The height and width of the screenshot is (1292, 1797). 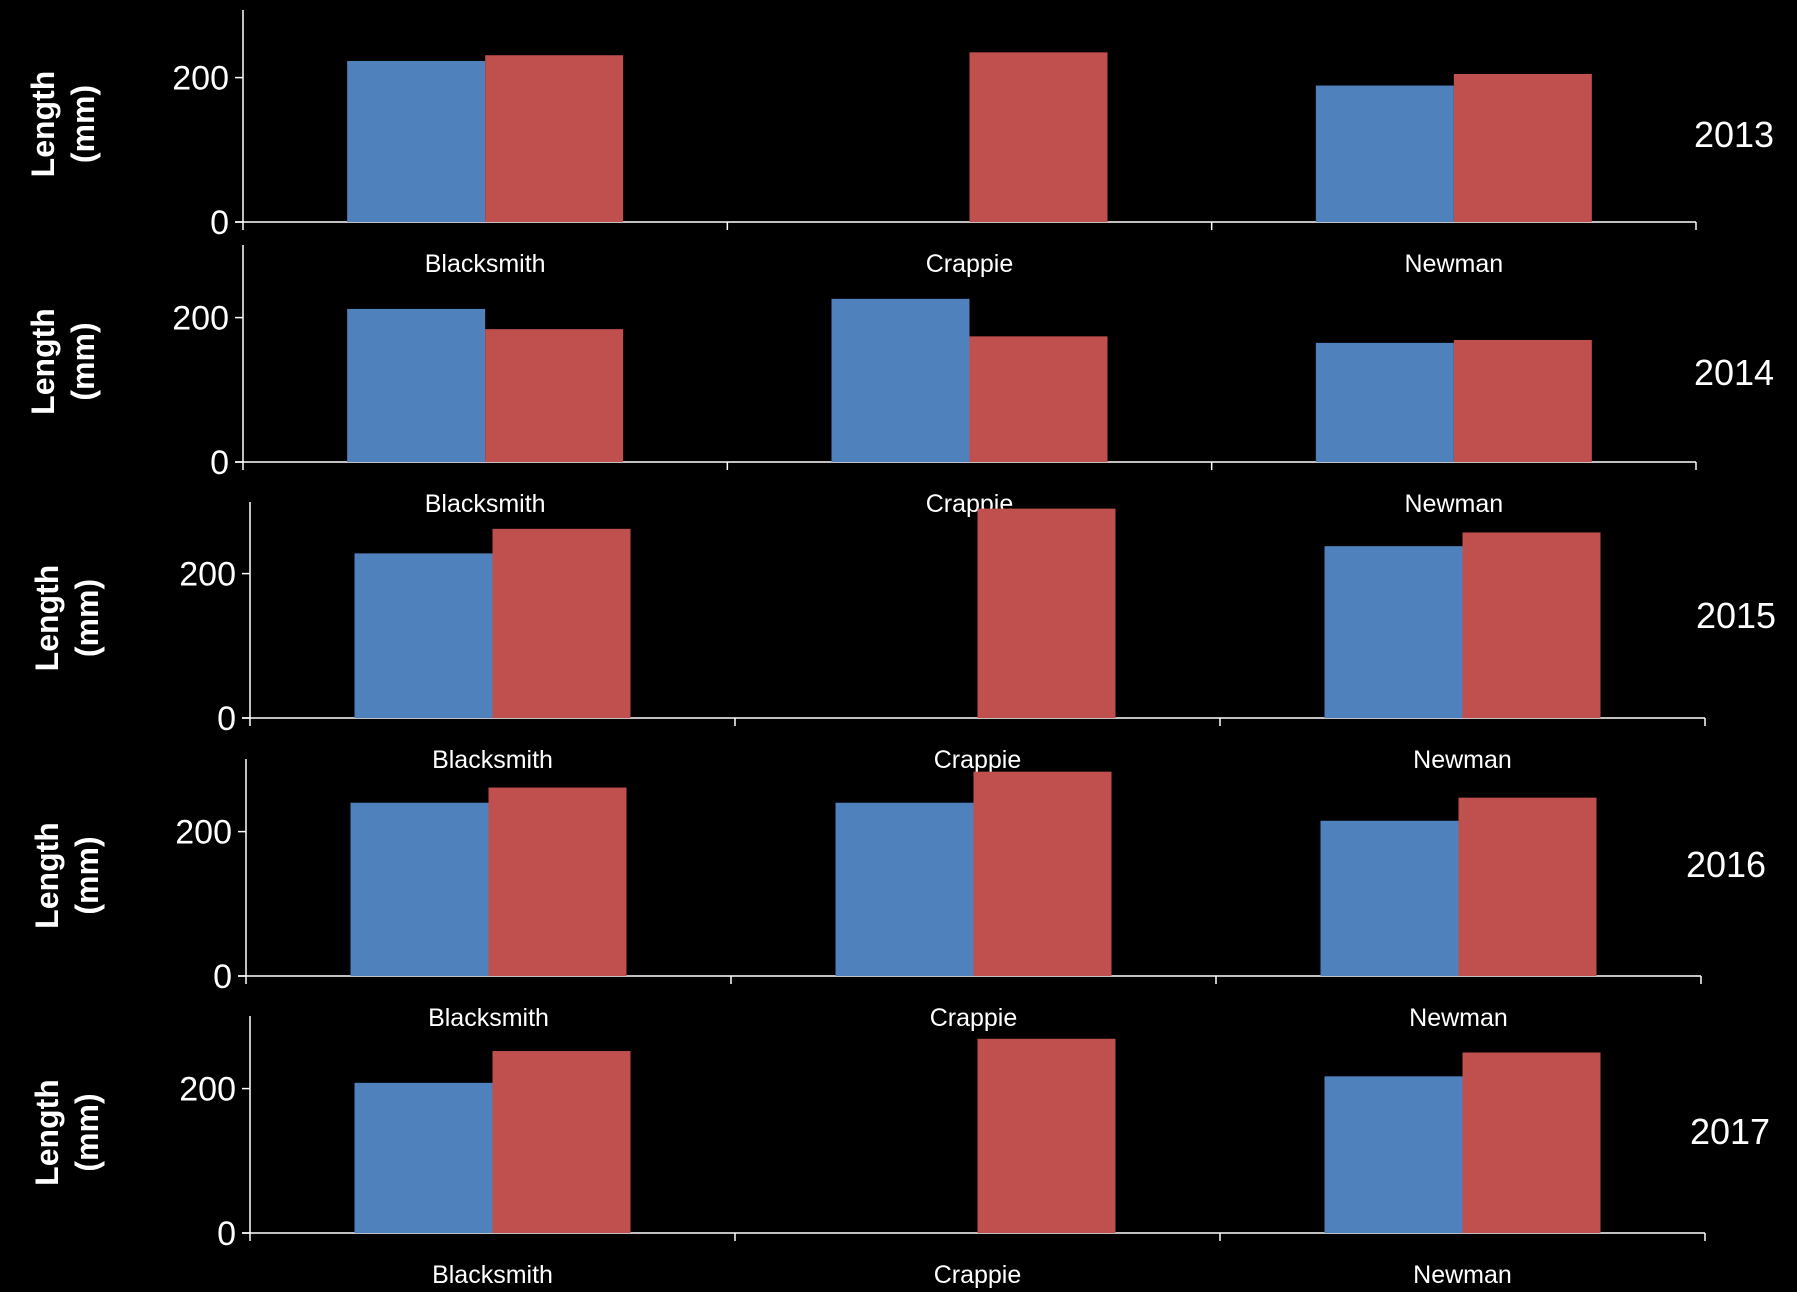 What do you see at coordinates (1734, 134) in the screenshot?
I see `year-label: 2013` at bounding box center [1734, 134].